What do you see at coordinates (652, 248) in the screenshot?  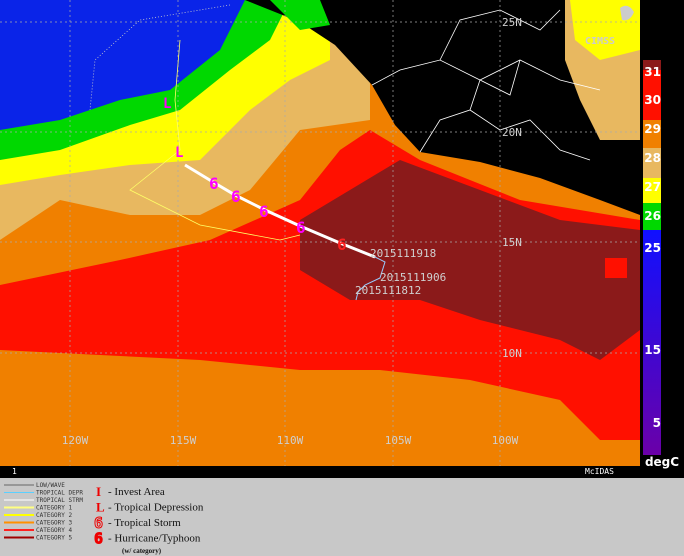 I see `colorbar-label: 25` at bounding box center [652, 248].